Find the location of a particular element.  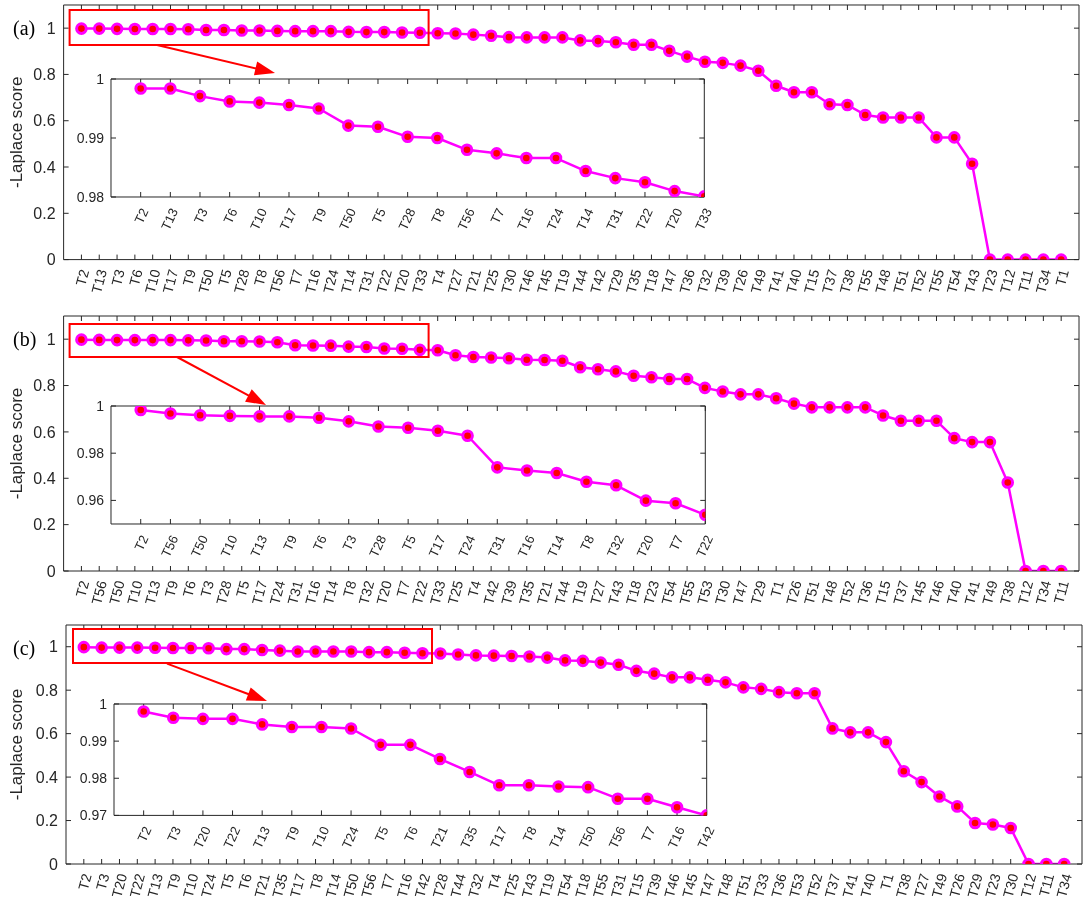

y-tick-label: 0.4 is located at coordinates (44, 168).